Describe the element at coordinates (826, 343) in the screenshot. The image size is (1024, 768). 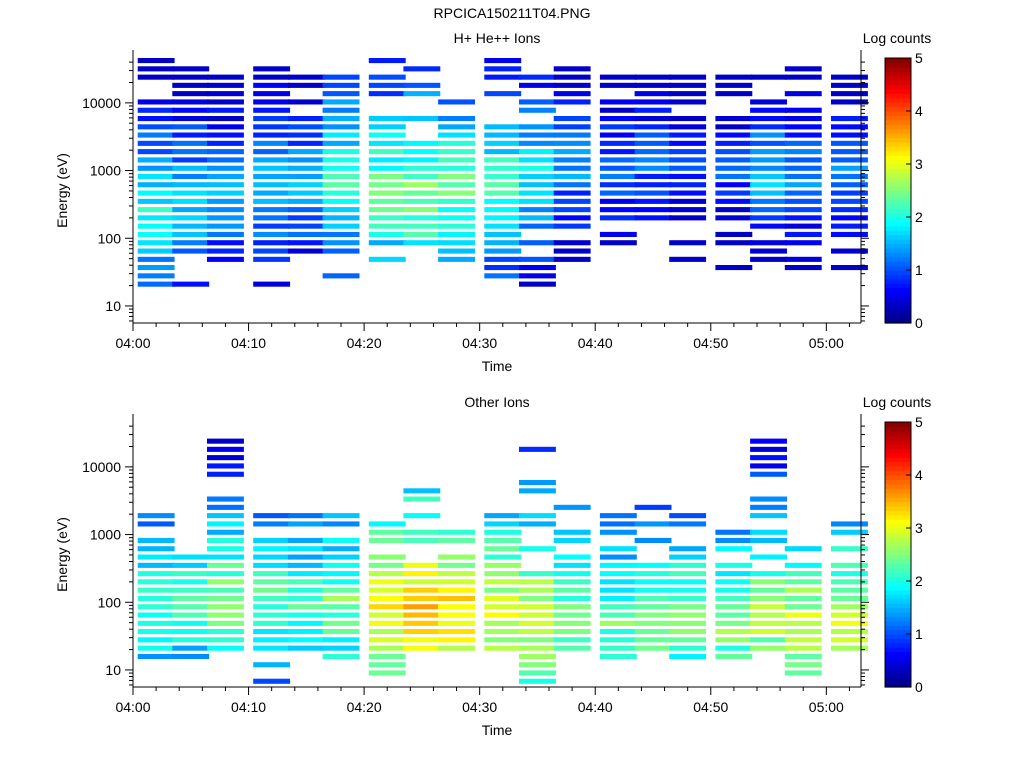
I see `panel-1-xtick-label: 05:00` at that location.